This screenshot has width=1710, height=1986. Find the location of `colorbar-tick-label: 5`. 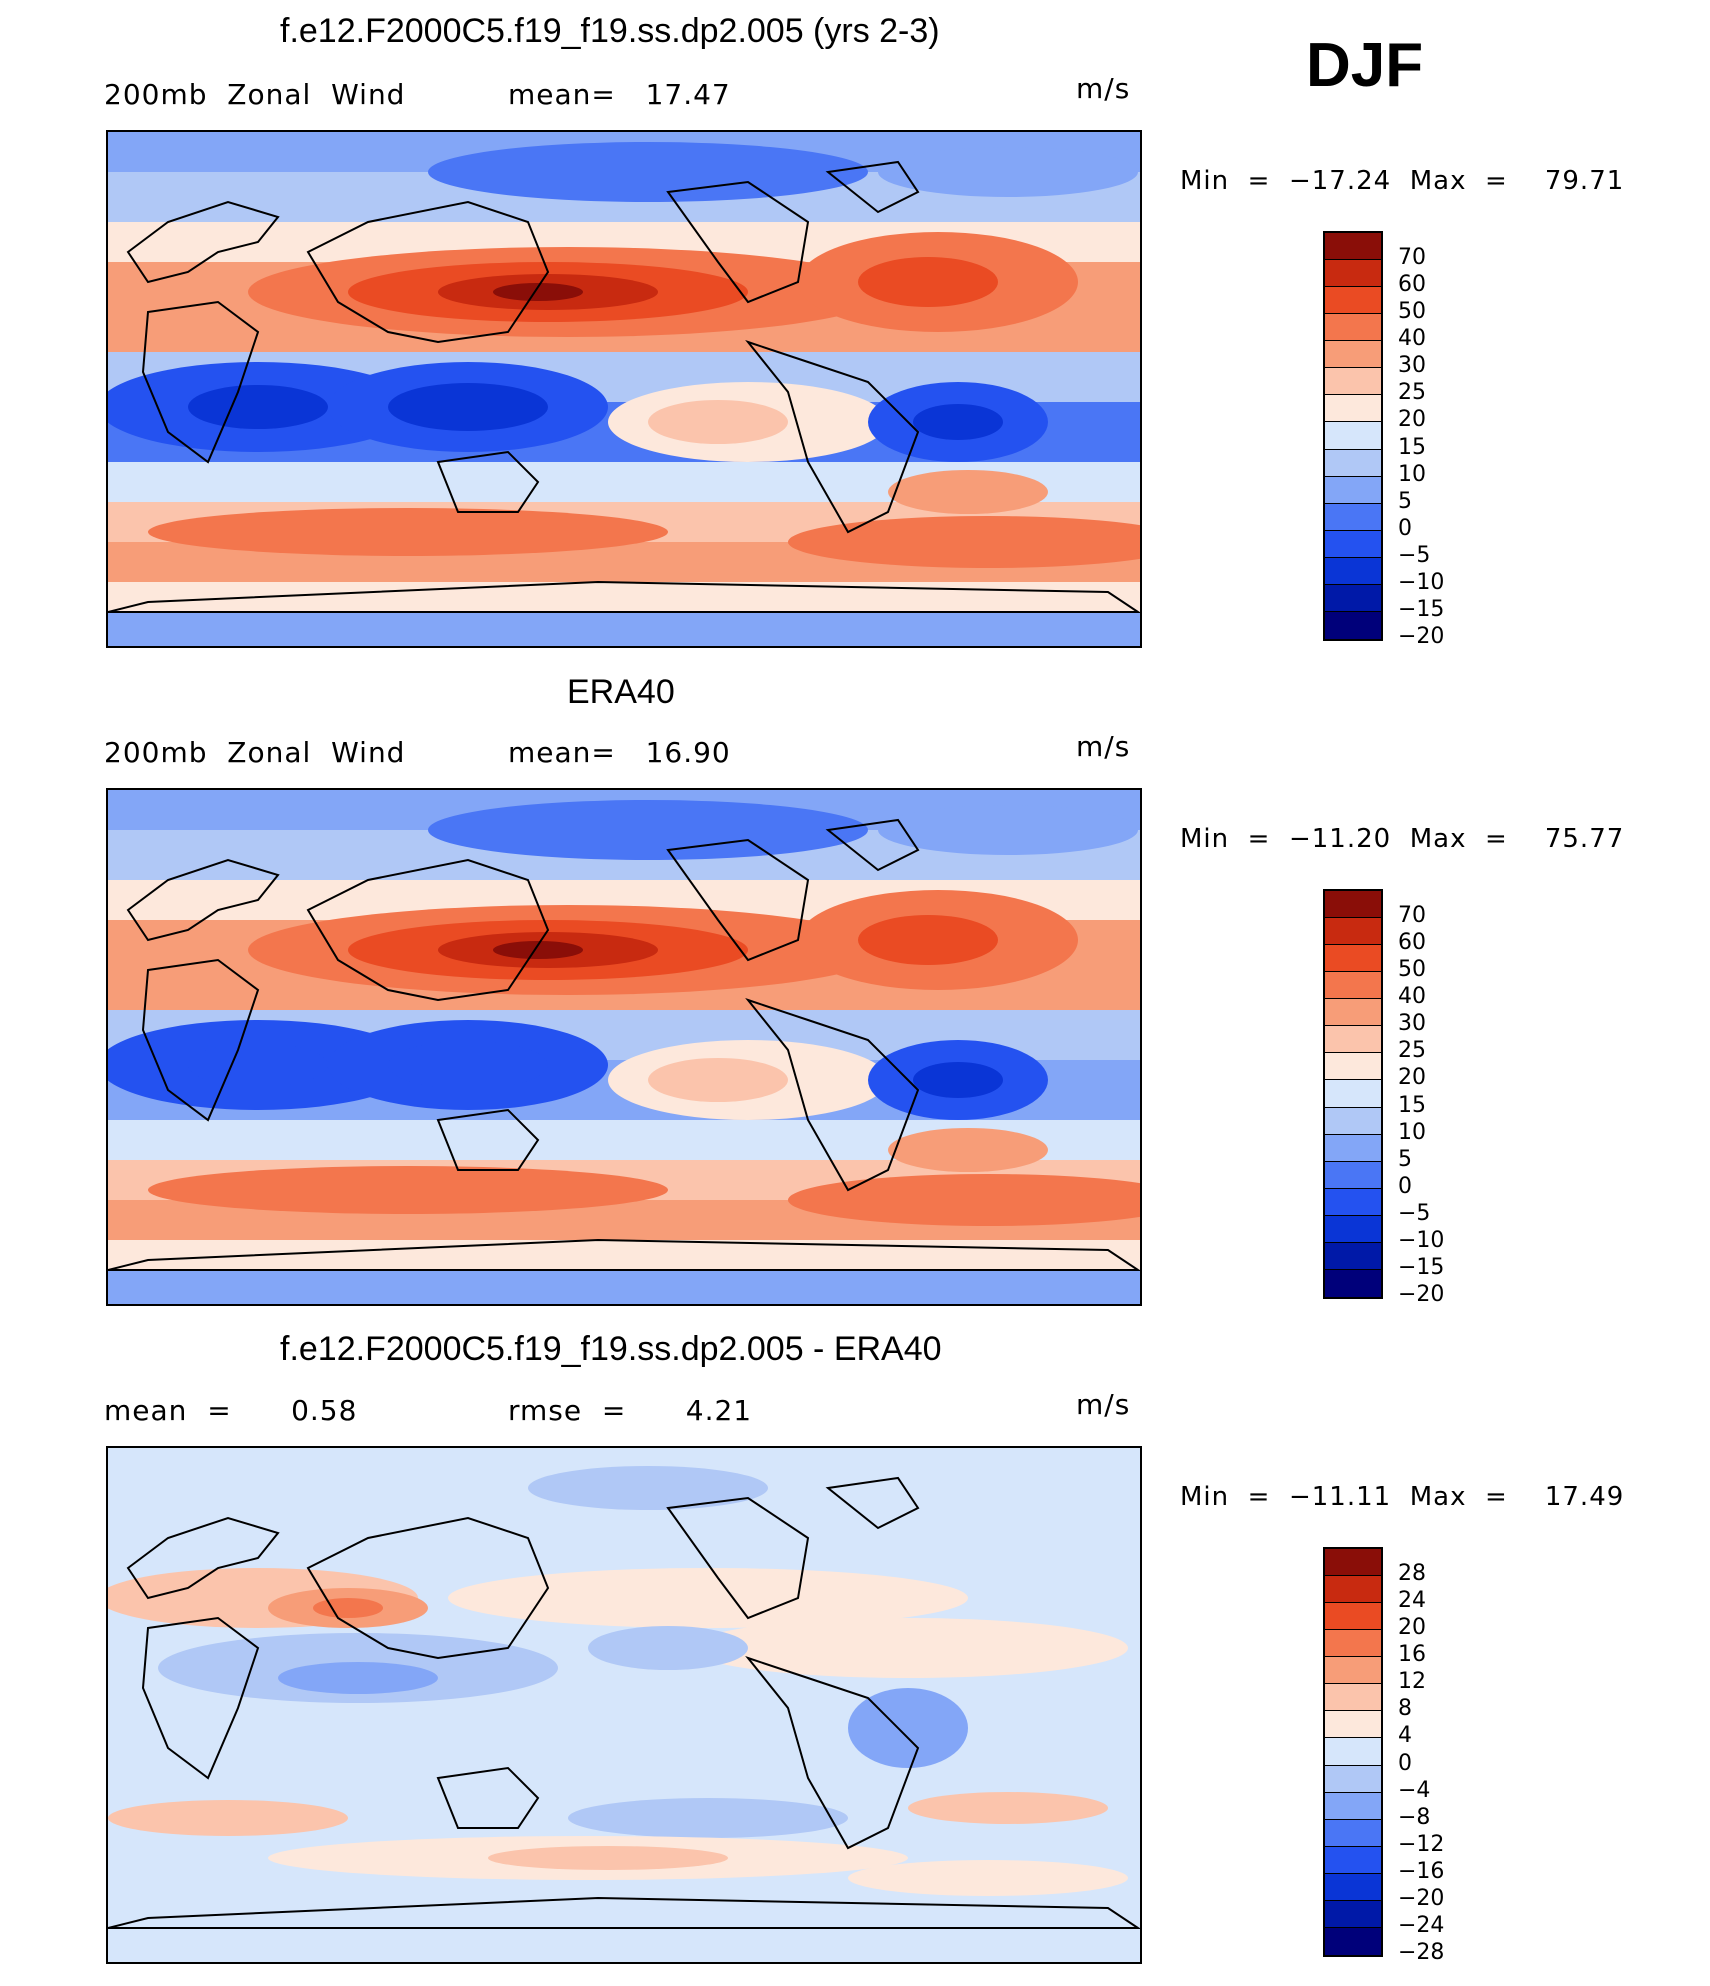

colorbar-tick-label: 5 is located at coordinates (1405, 501).